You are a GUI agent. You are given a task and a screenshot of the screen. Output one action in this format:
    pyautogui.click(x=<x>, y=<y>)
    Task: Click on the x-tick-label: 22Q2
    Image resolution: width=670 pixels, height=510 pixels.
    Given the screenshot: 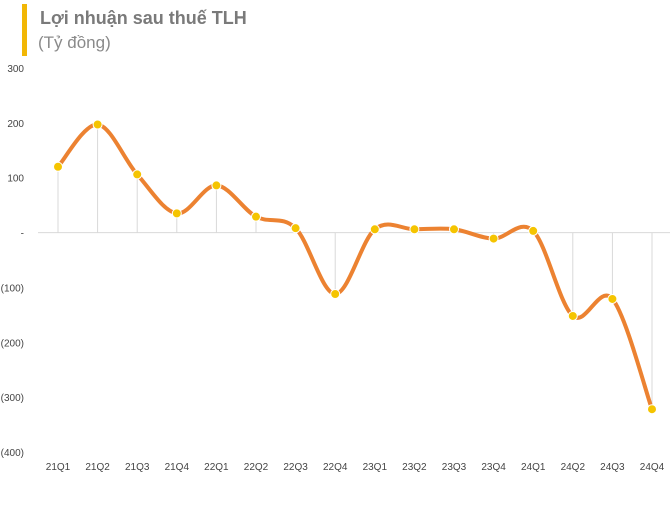 What is the action you would take?
    pyautogui.click(x=256, y=467)
    